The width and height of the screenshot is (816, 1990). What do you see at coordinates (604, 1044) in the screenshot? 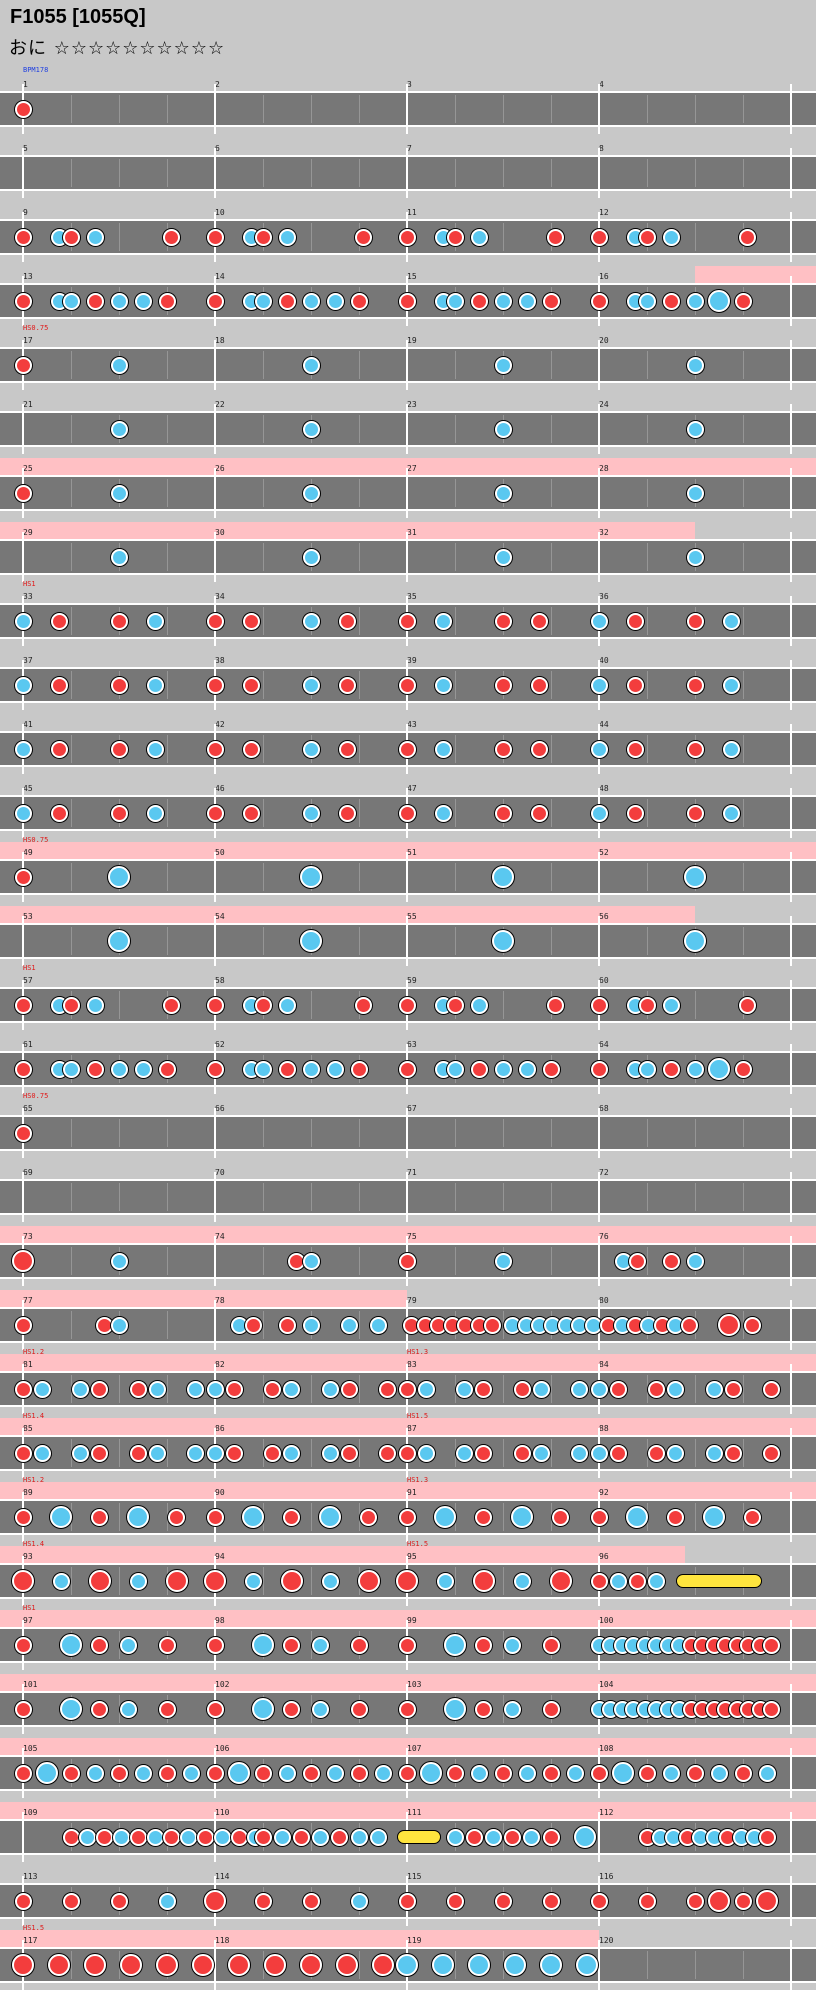
I see `measure-number: 64` at bounding box center [604, 1044].